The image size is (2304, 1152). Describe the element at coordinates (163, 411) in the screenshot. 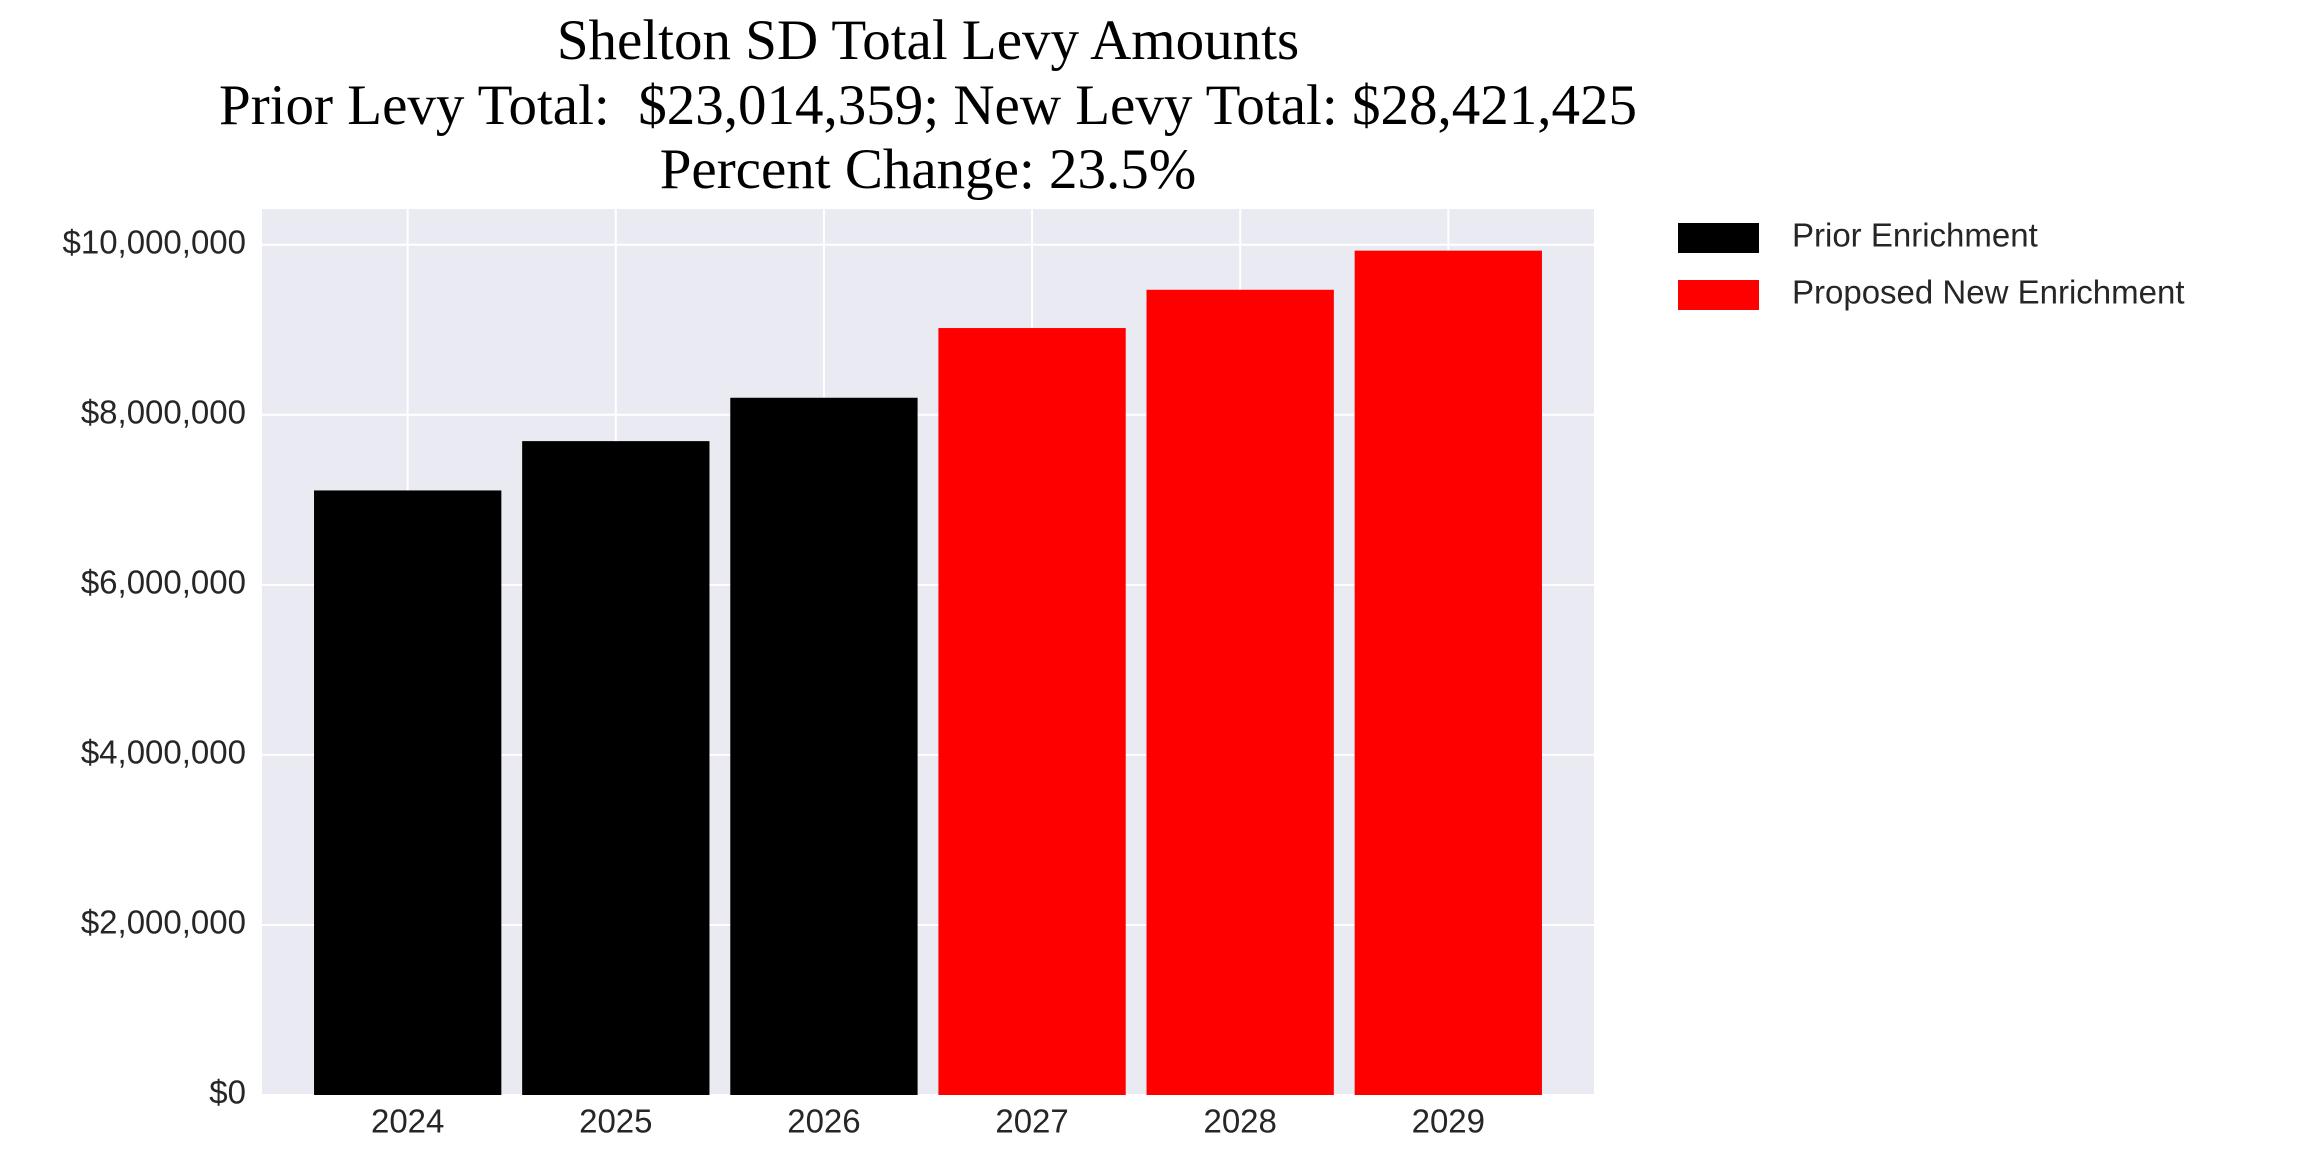

I see `y-tick-label: $8,000,000` at that location.